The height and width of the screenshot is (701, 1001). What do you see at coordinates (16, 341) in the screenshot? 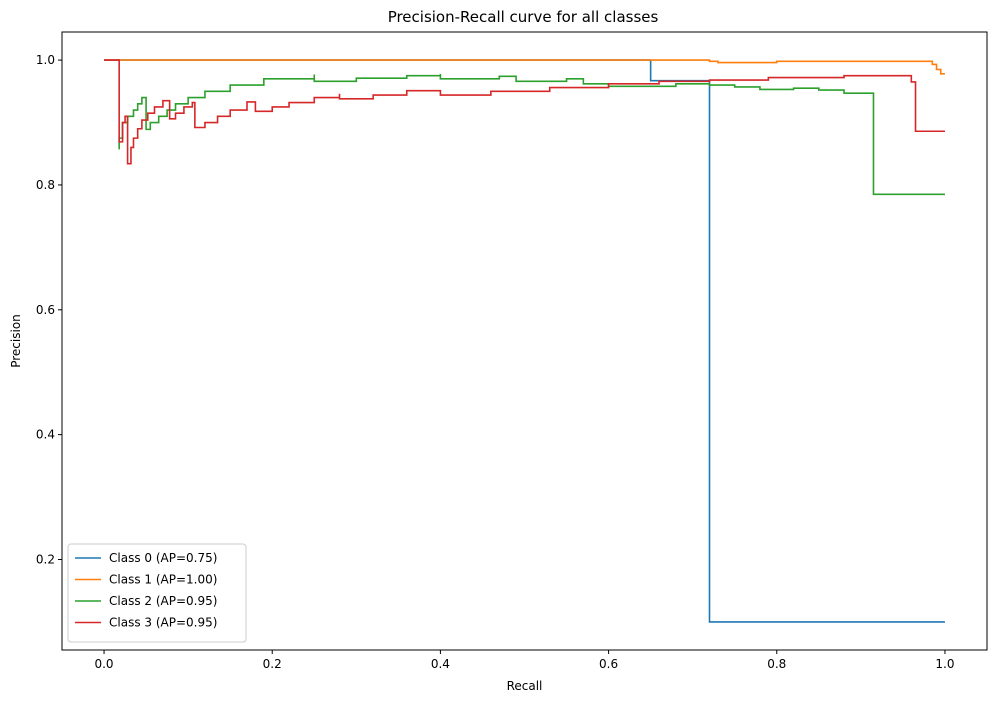
I see `y-axis-label: Precision` at bounding box center [16, 341].